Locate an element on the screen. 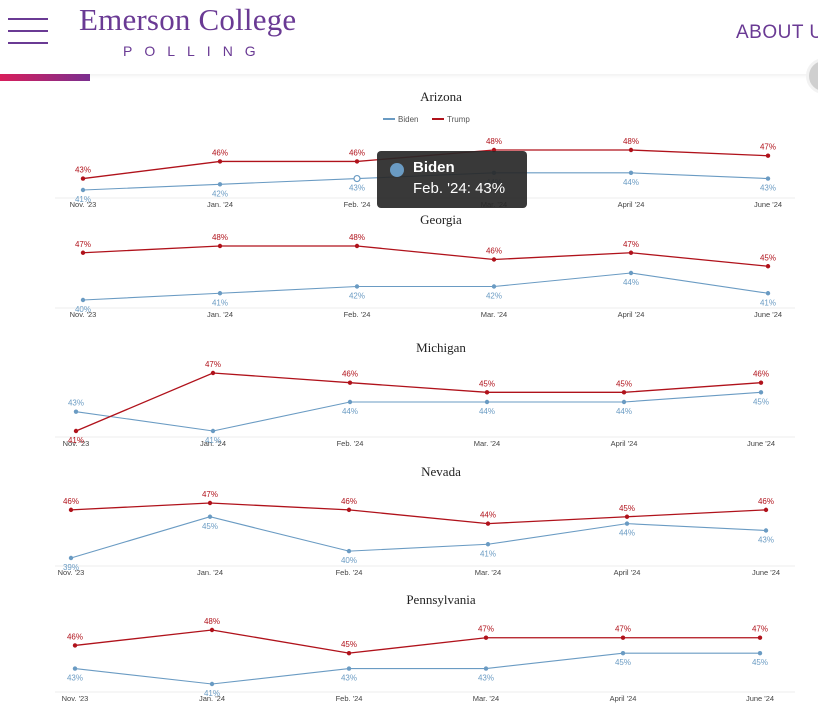  nav-about-link: ABOUT U is located at coordinates (777, 32).